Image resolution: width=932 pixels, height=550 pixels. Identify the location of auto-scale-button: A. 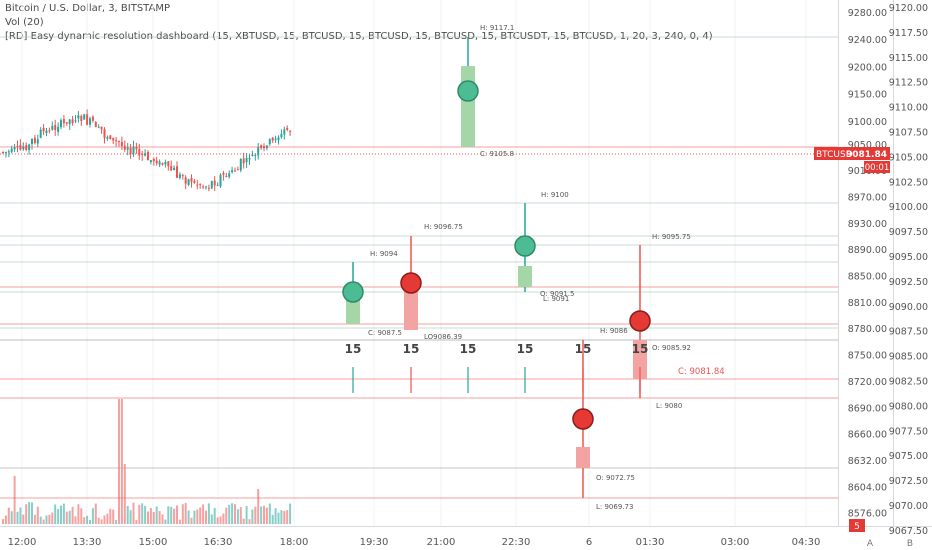
(870, 544).